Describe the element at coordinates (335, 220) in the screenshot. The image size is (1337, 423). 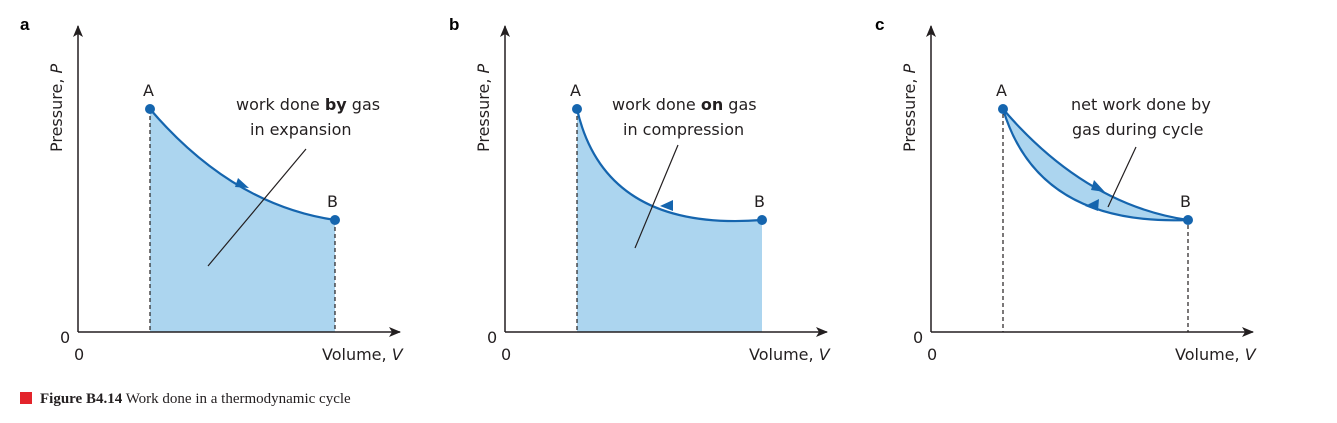
I see `panel-a-point-b` at that location.